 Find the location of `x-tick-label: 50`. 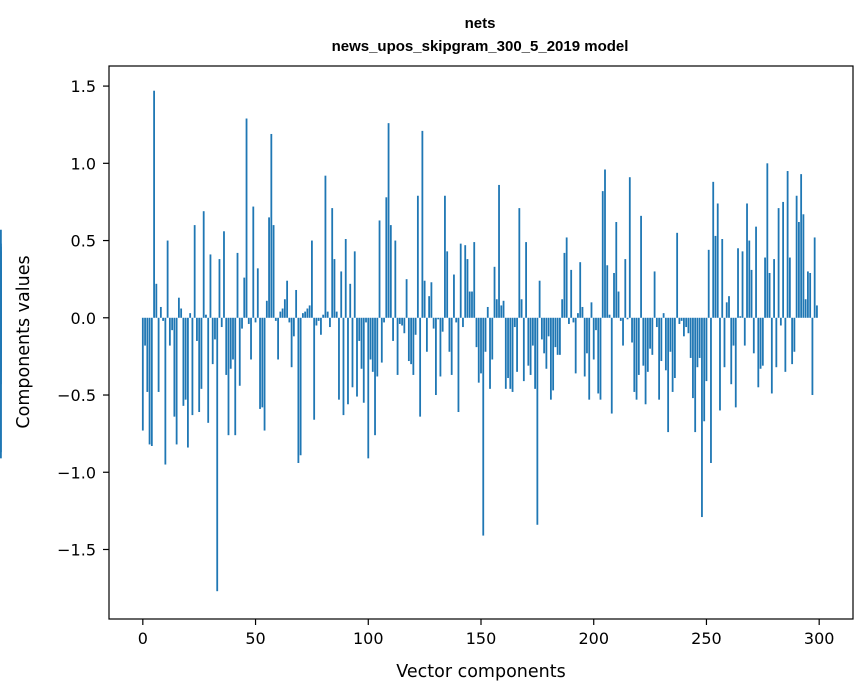

x-tick-label: 50 is located at coordinates (255, 638).